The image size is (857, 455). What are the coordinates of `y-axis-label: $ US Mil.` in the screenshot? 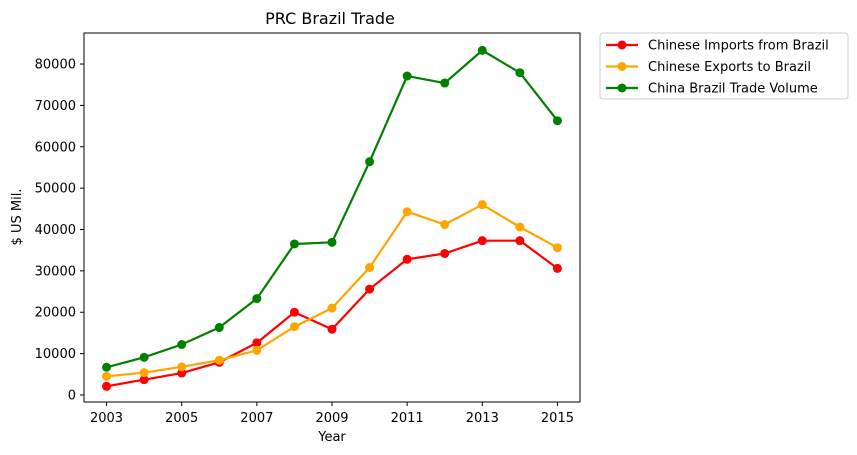 It's located at (17, 217).